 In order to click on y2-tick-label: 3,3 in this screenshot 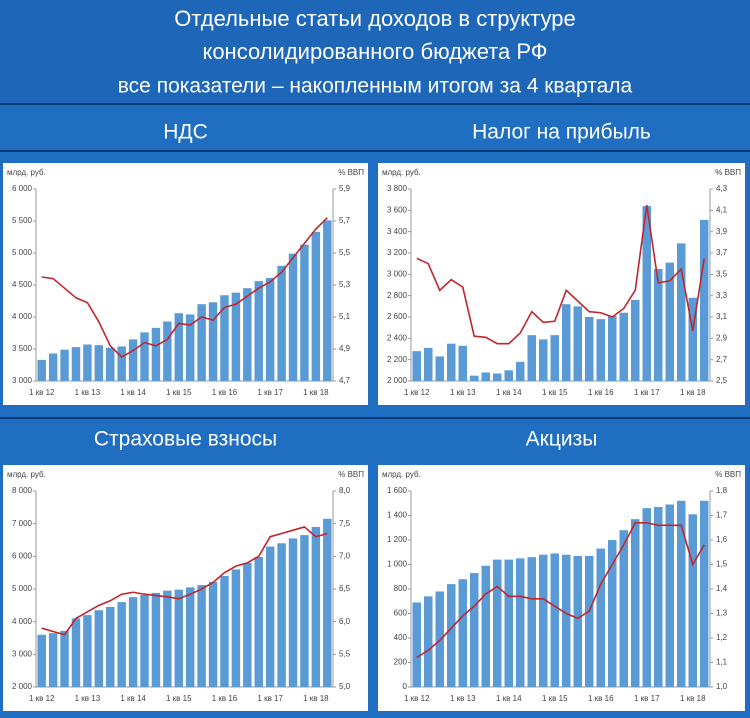, I will do `click(722, 295)`.